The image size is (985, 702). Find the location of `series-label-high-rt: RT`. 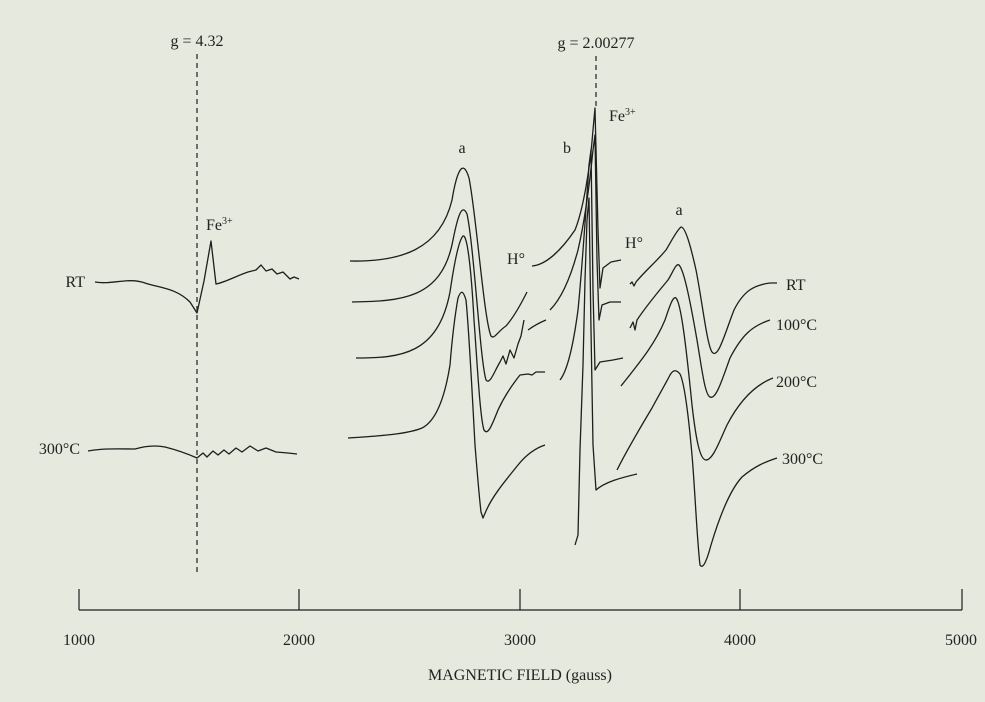

series-label-high-rt: RT is located at coordinates (796, 285).